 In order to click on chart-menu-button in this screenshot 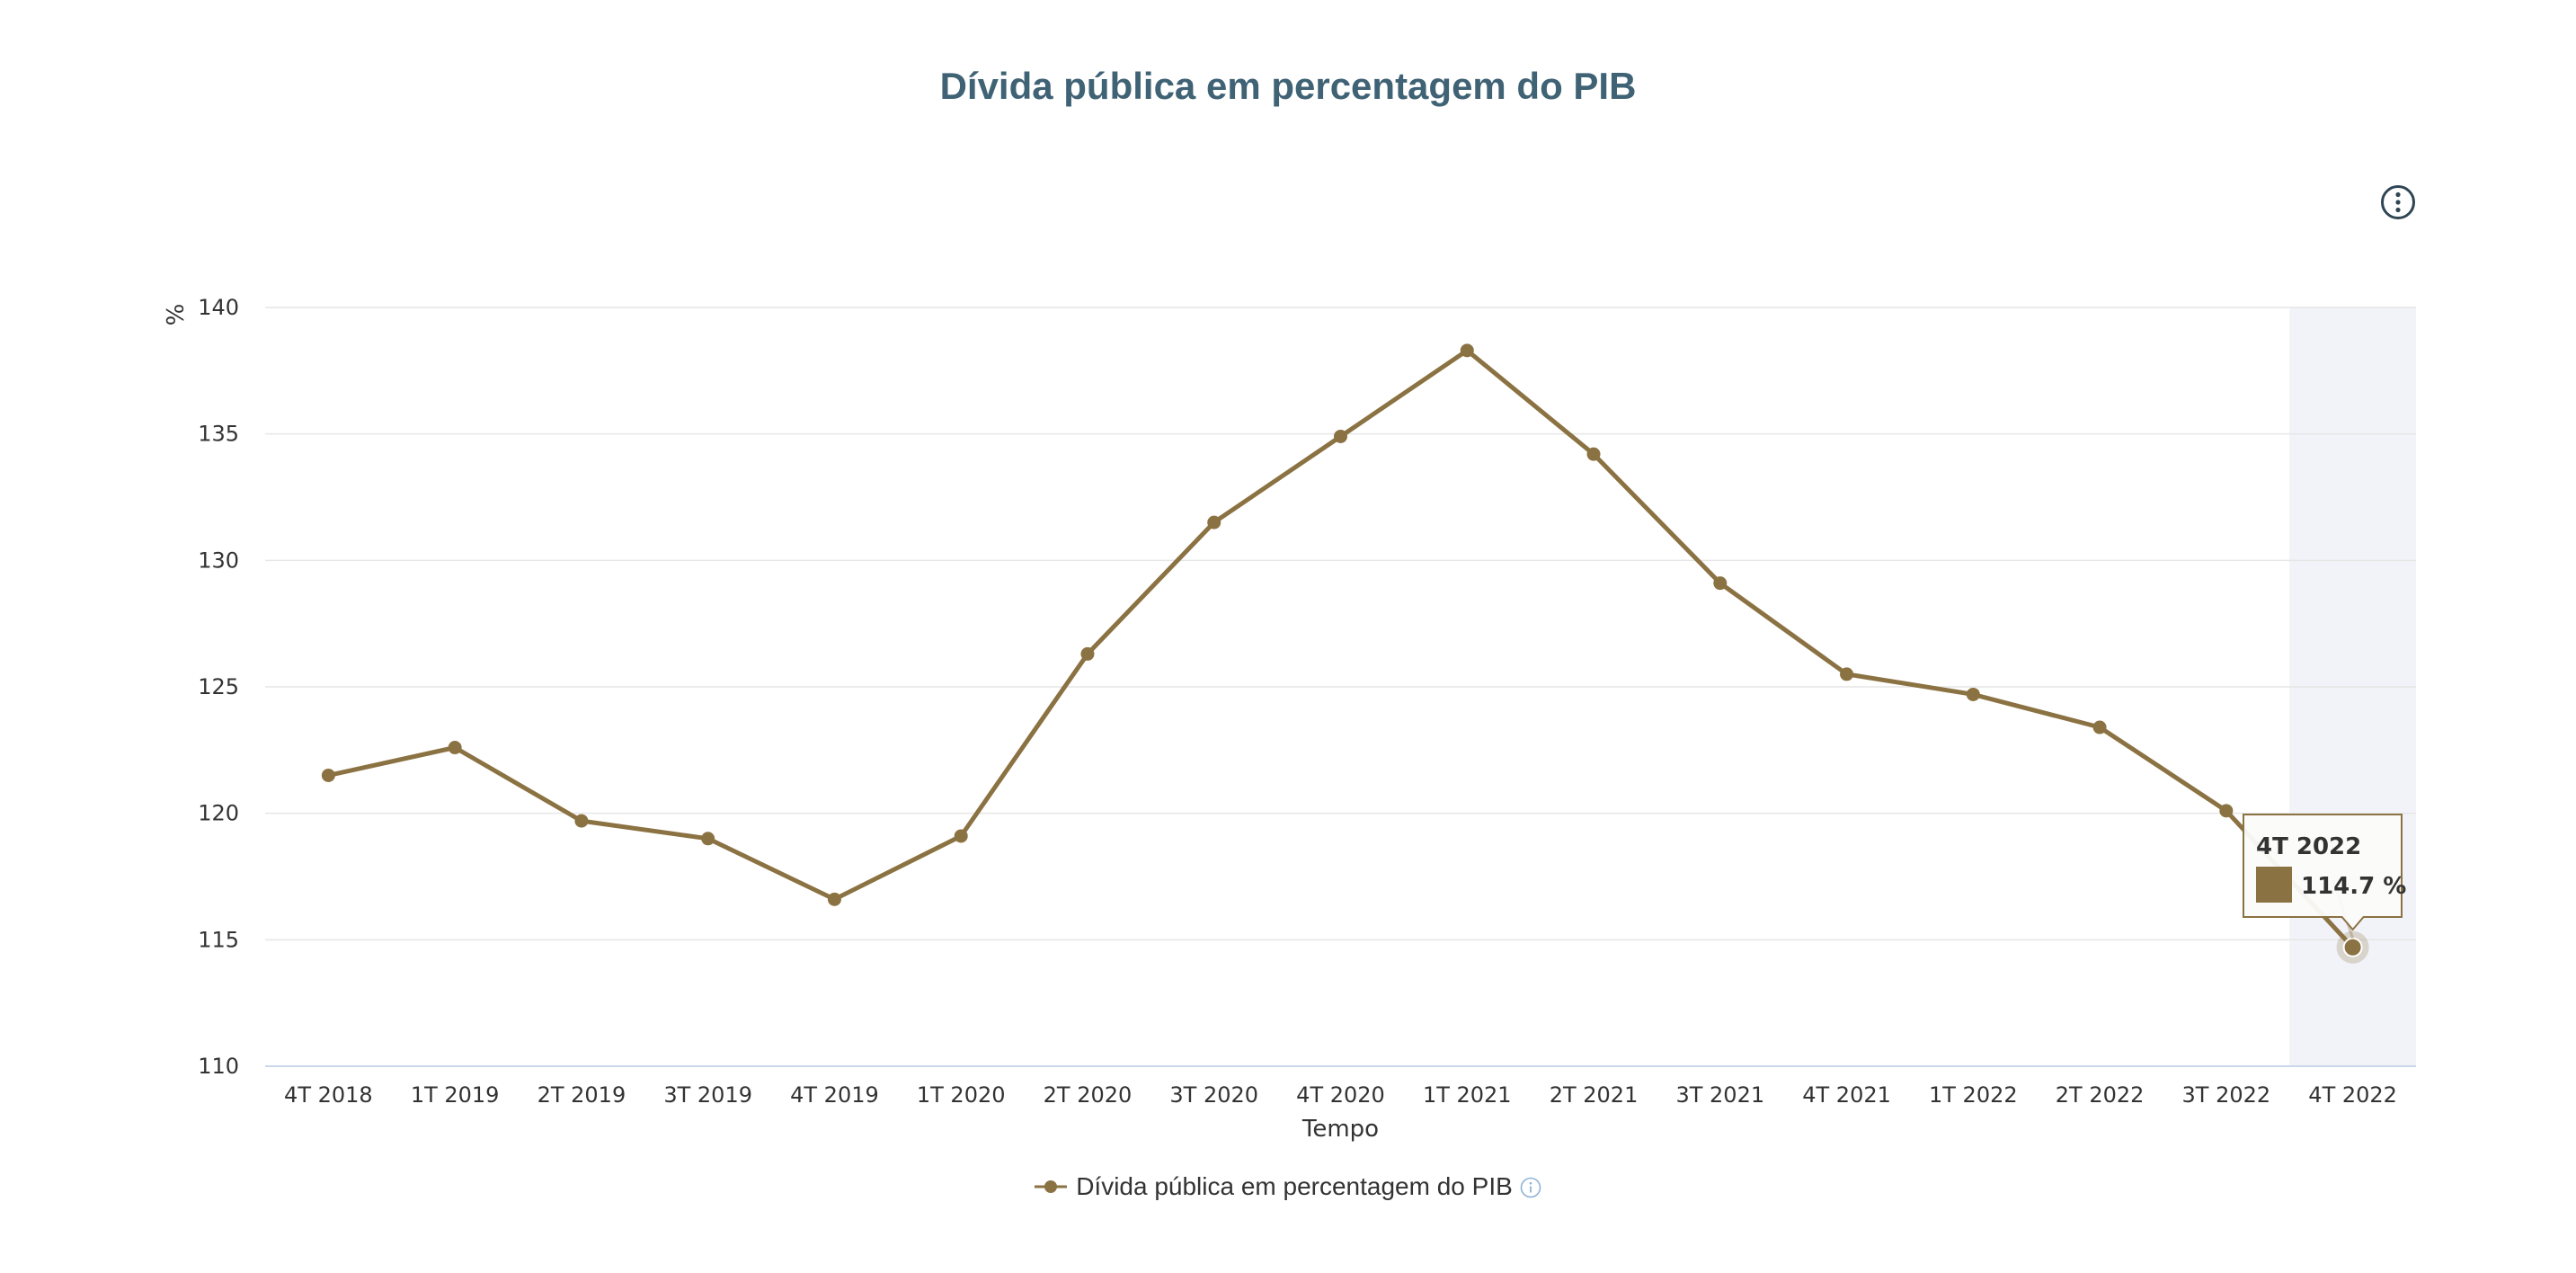, I will do `click(2398, 202)`.